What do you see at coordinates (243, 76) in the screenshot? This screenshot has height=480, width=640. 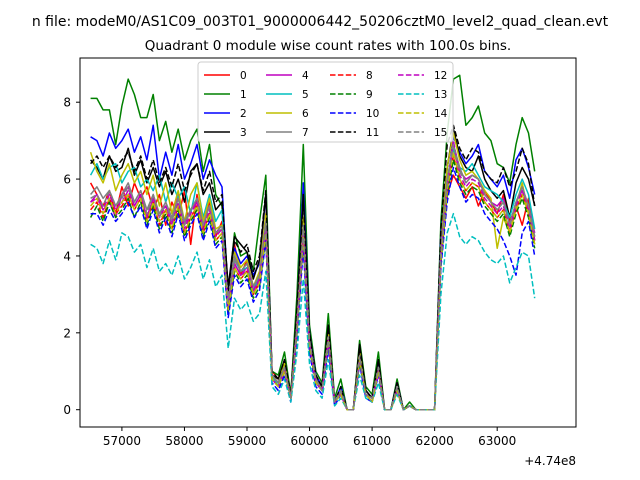 I see `legend-label-0: 0` at bounding box center [243, 76].